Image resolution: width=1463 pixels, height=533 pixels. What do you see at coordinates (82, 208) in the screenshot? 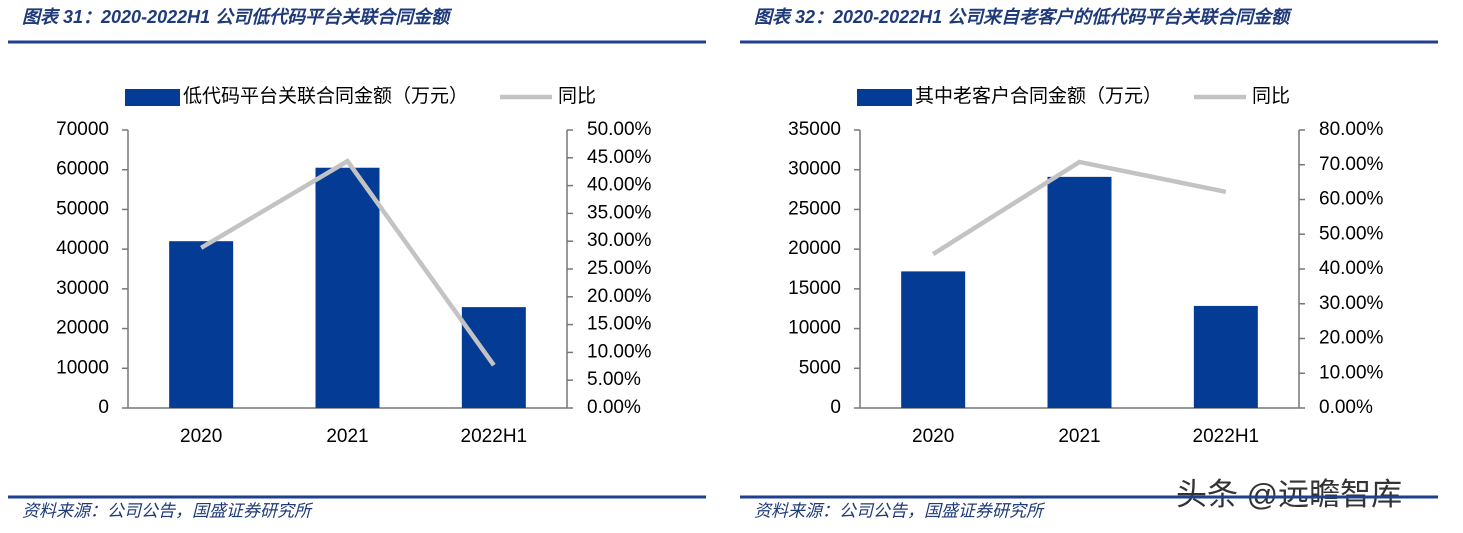
I see `y-tick-label: 50000` at bounding box center [82, 208].